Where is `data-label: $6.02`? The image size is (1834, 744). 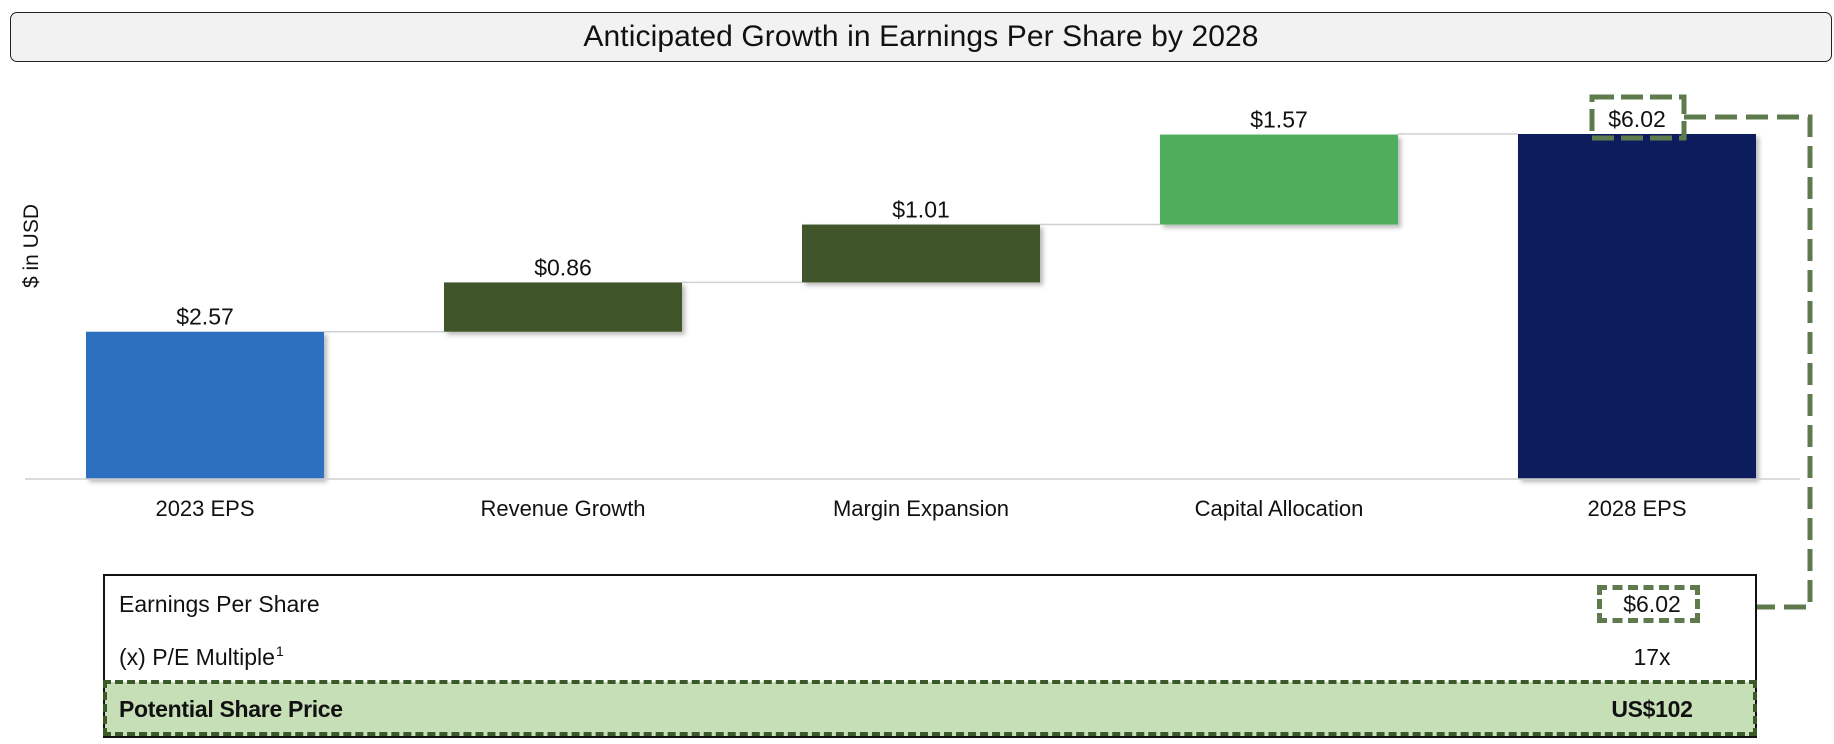 data-label: $6.02 is located at coordinates (1637, 119).